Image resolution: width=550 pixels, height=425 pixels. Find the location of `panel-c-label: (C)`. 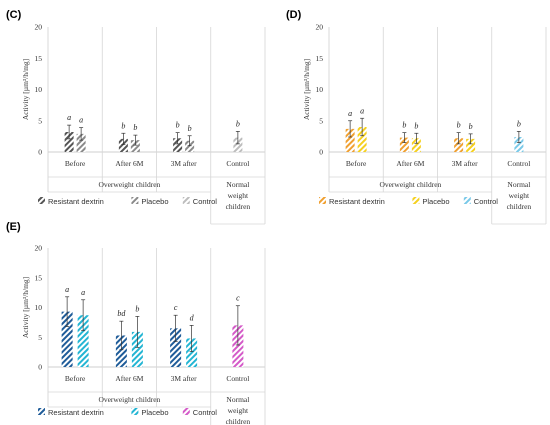

panel-c-label: (C) is located at coordinates (14, 15).